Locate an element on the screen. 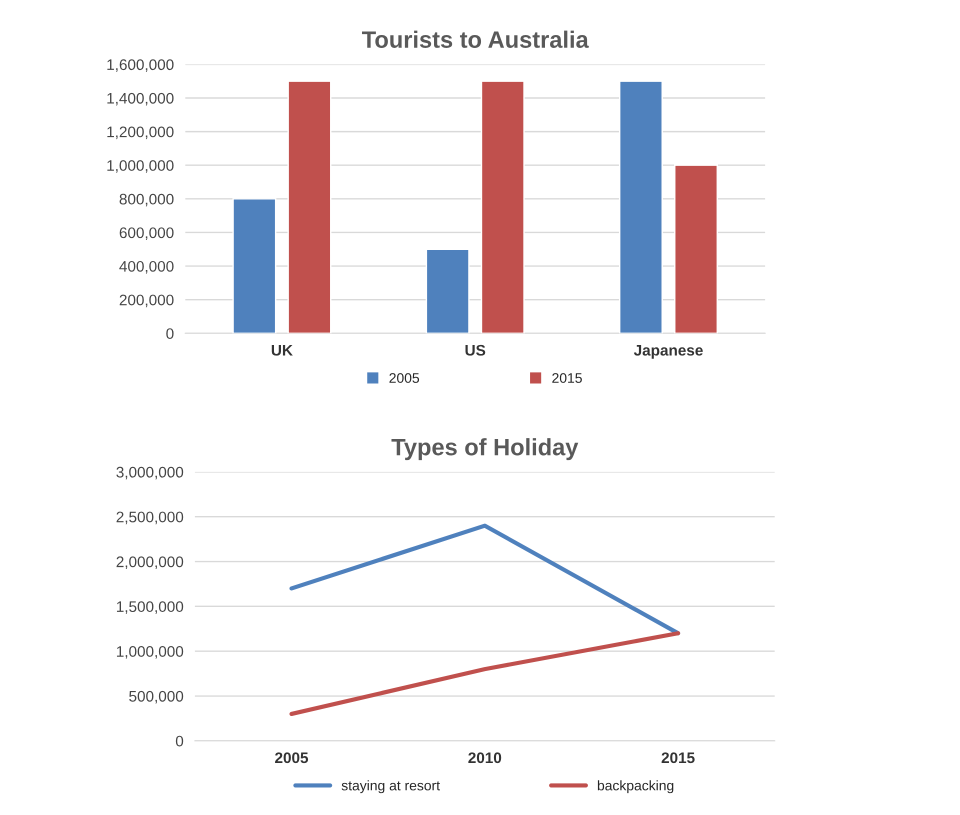  chart-title: Types of Holiday is located at coordinates (484, 449).